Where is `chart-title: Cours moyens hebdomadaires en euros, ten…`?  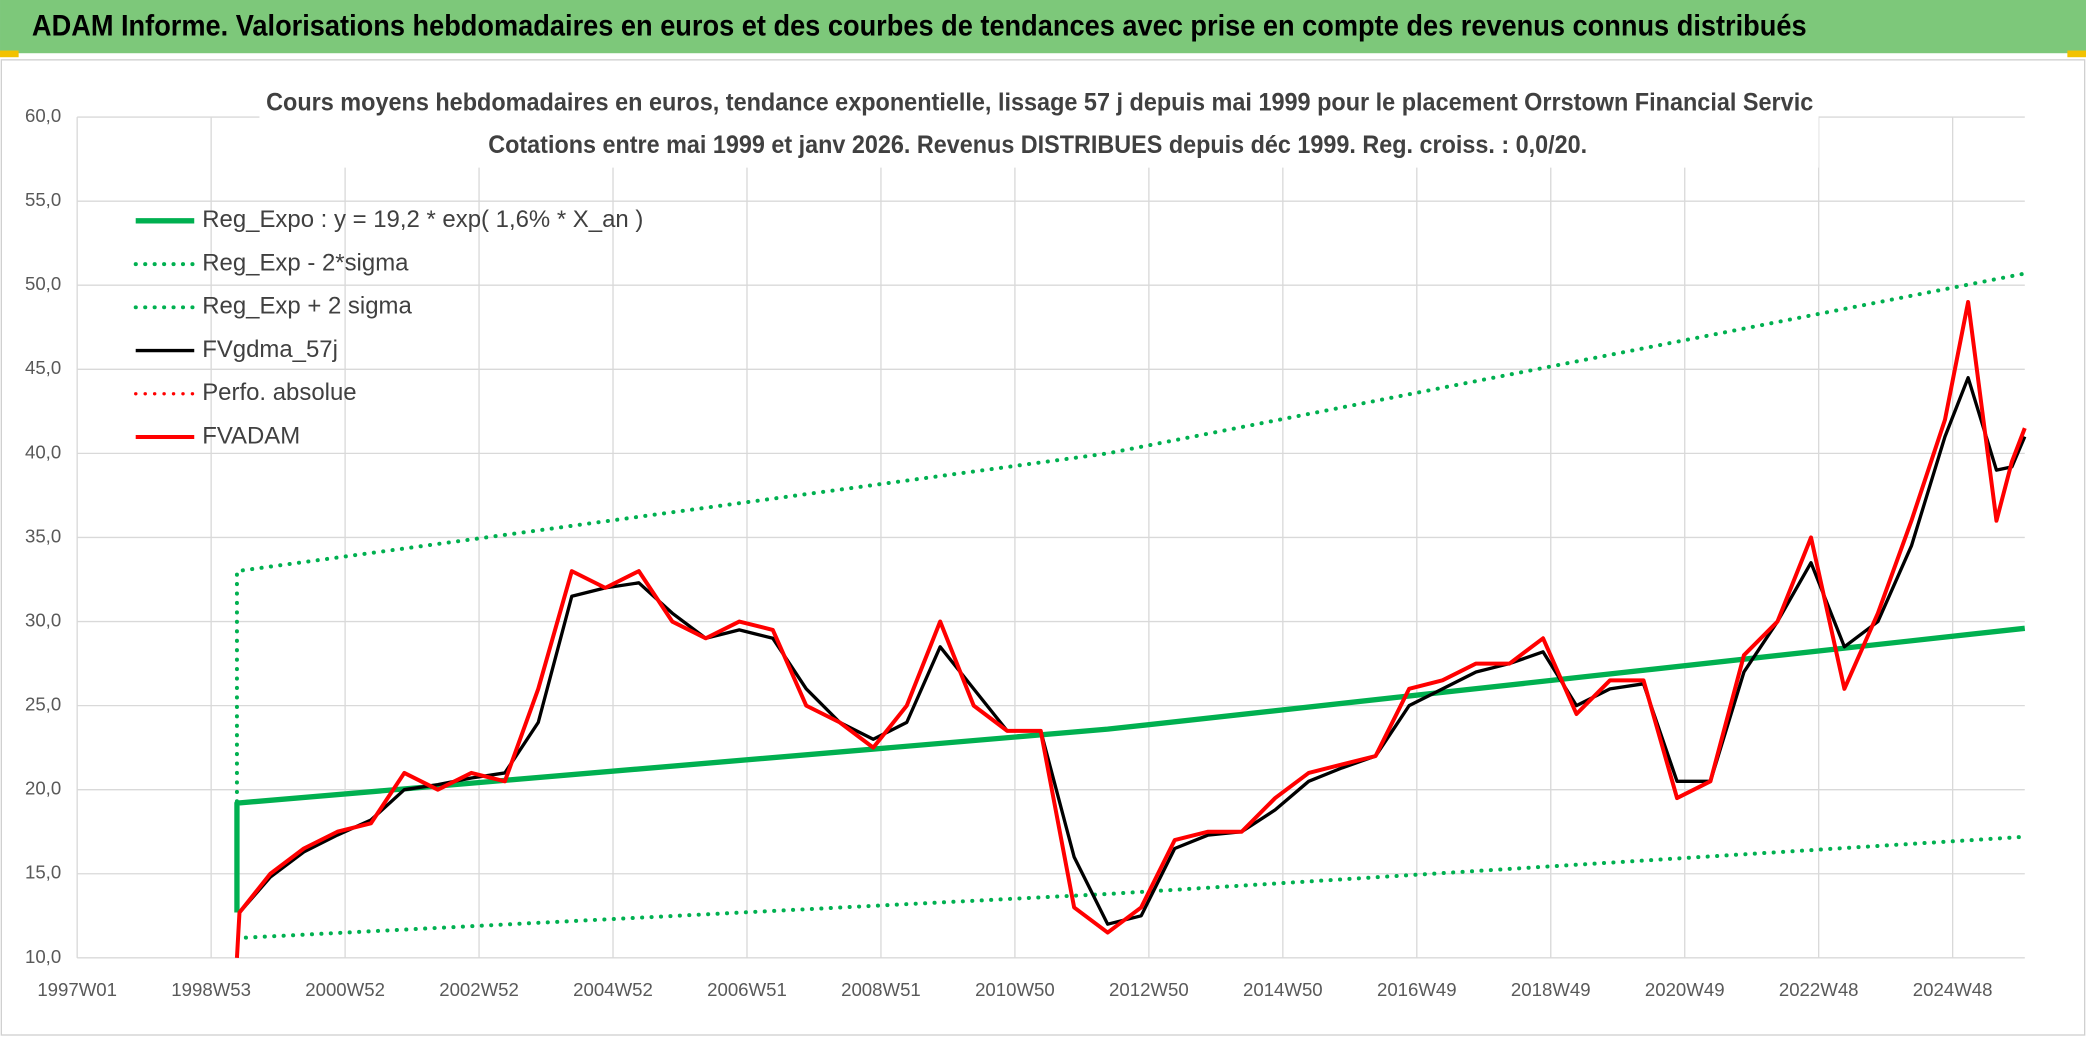 chart-title: Cours moyens hebdomadaires en euros, ten… is located at coordinates (1039, 102).